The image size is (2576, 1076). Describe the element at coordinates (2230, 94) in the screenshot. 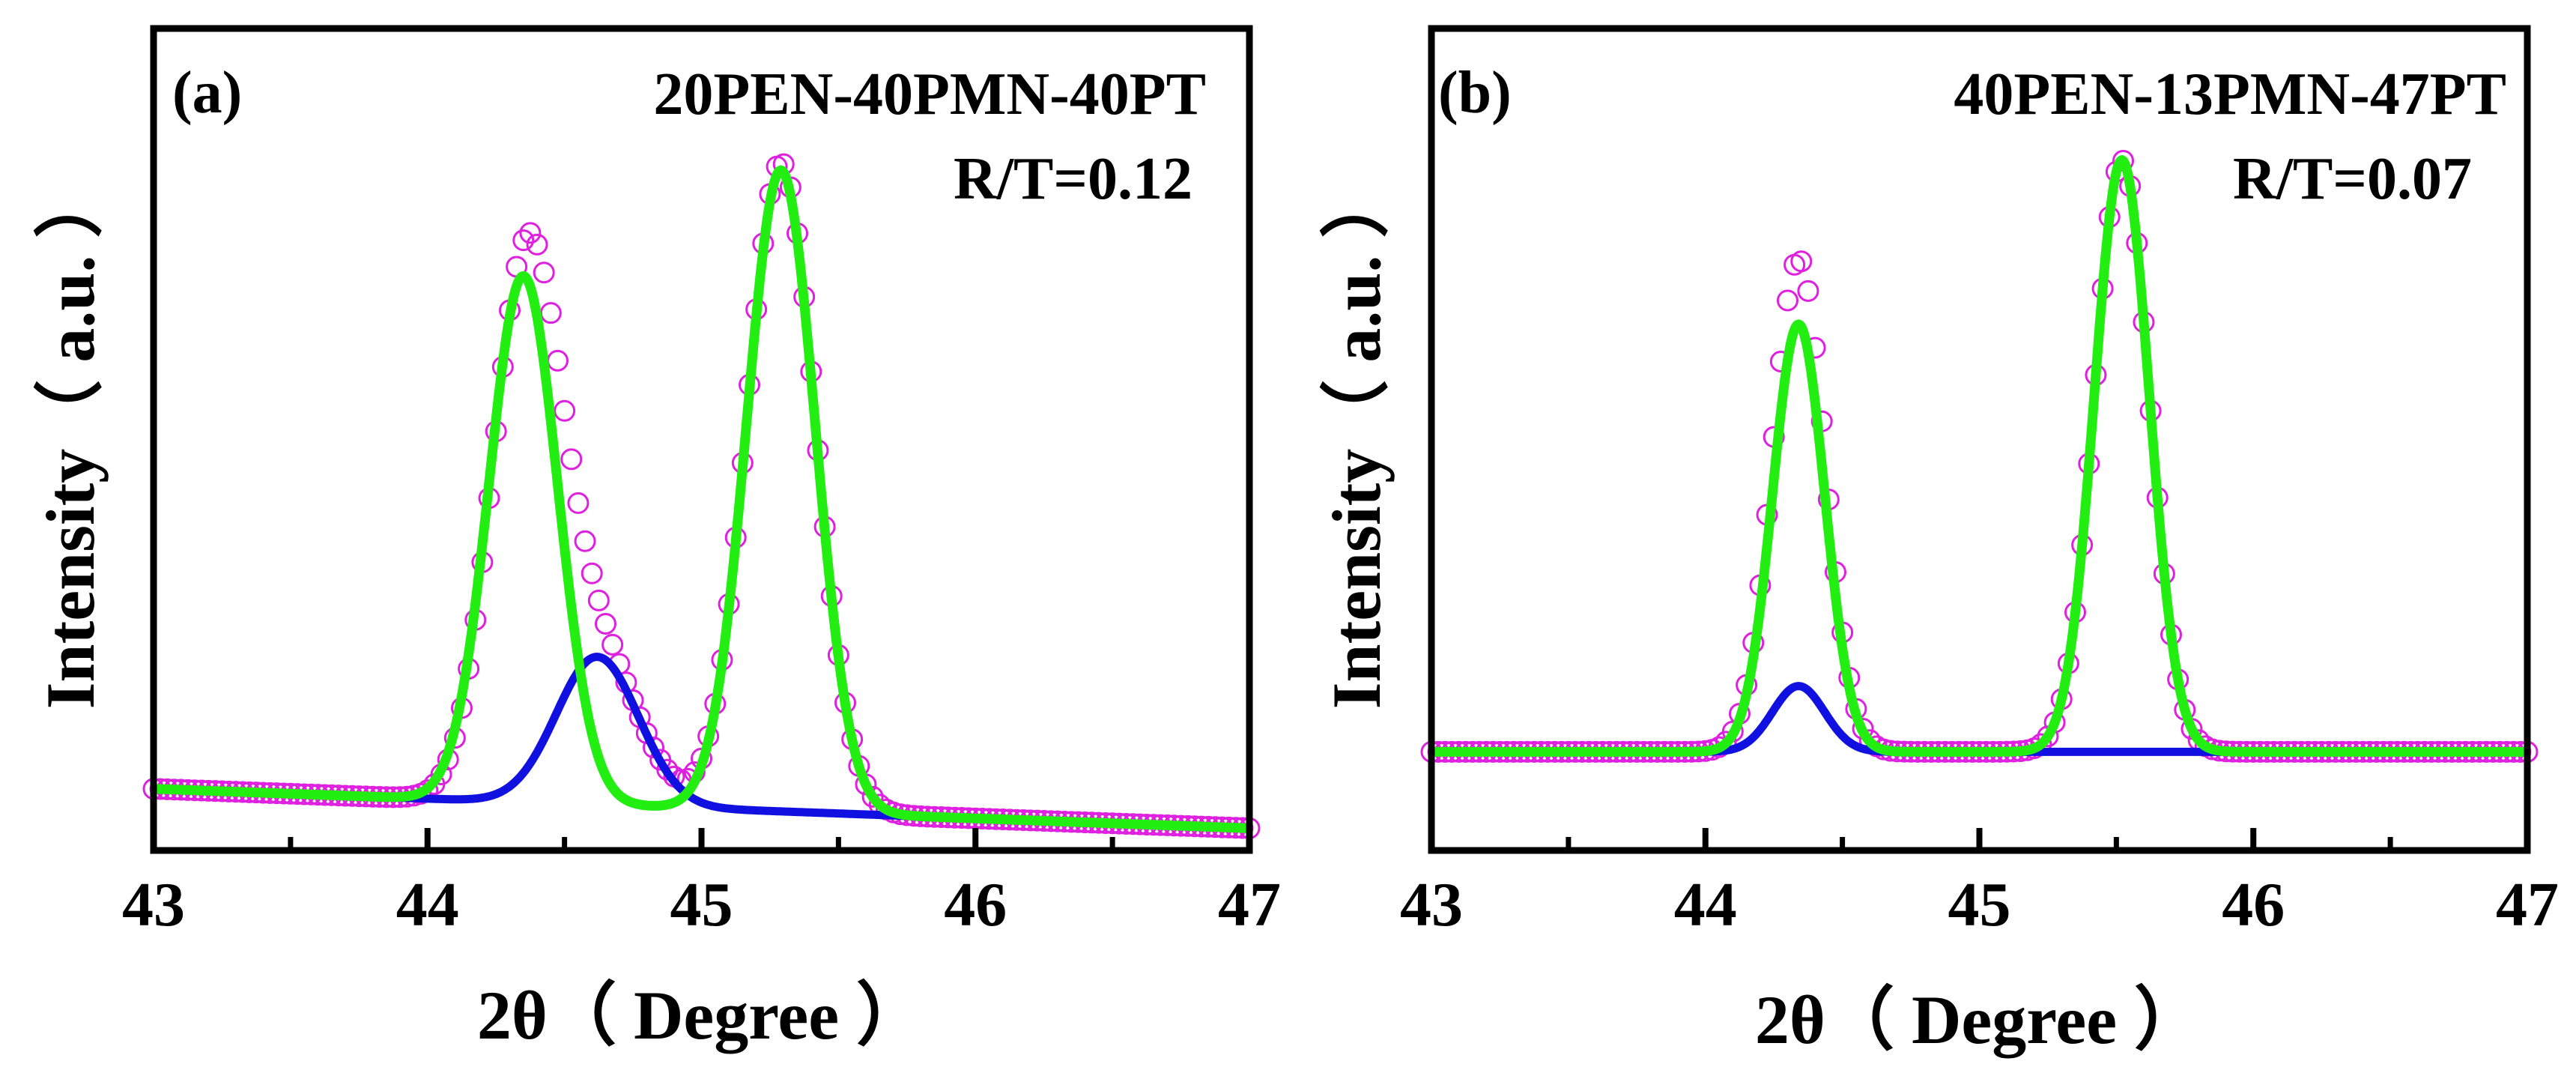

I see `panel-b-title: 40PEN-13PMN-47PT` at that location.